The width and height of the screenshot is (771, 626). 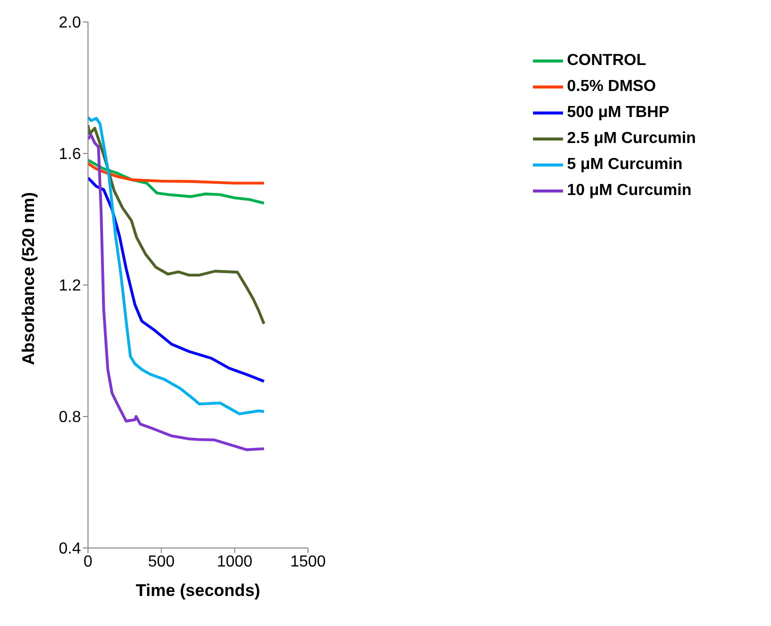 What do you see at coordinates (611, 87) in the screenshot?
I see `legend-label: 0.5% DMSO` at bounding box center [611, 87].